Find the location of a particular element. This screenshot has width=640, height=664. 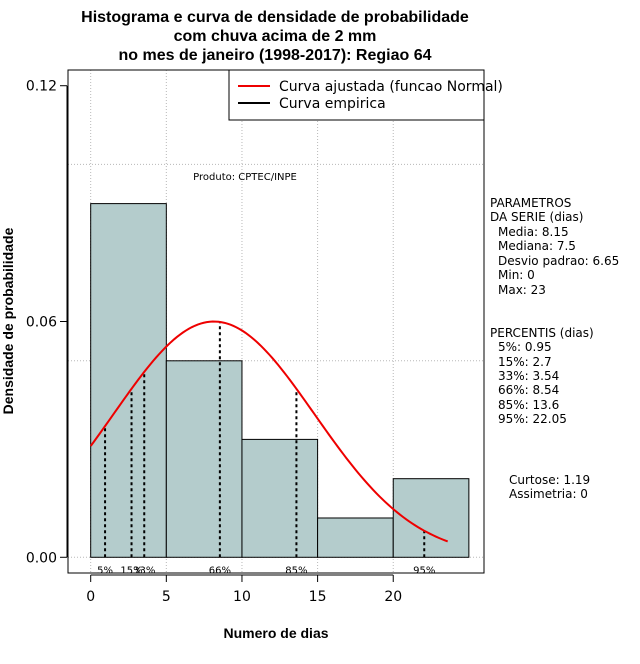

parameter-max: Max: 23 is located at coordinates (522, 290).